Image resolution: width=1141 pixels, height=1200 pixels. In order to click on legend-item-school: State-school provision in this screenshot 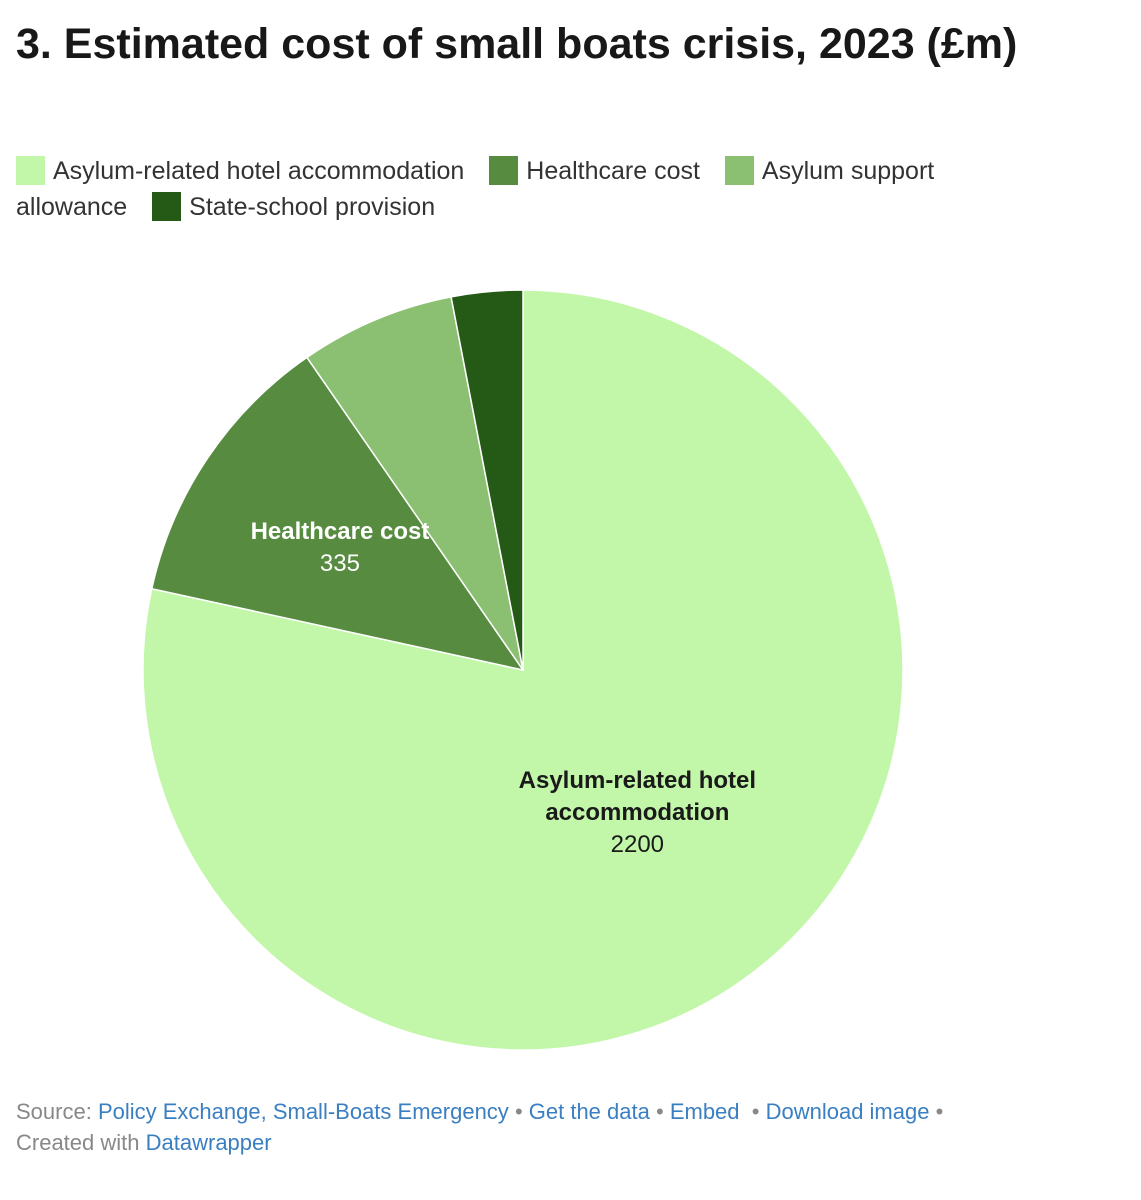, I will do `click(302, 206)`.